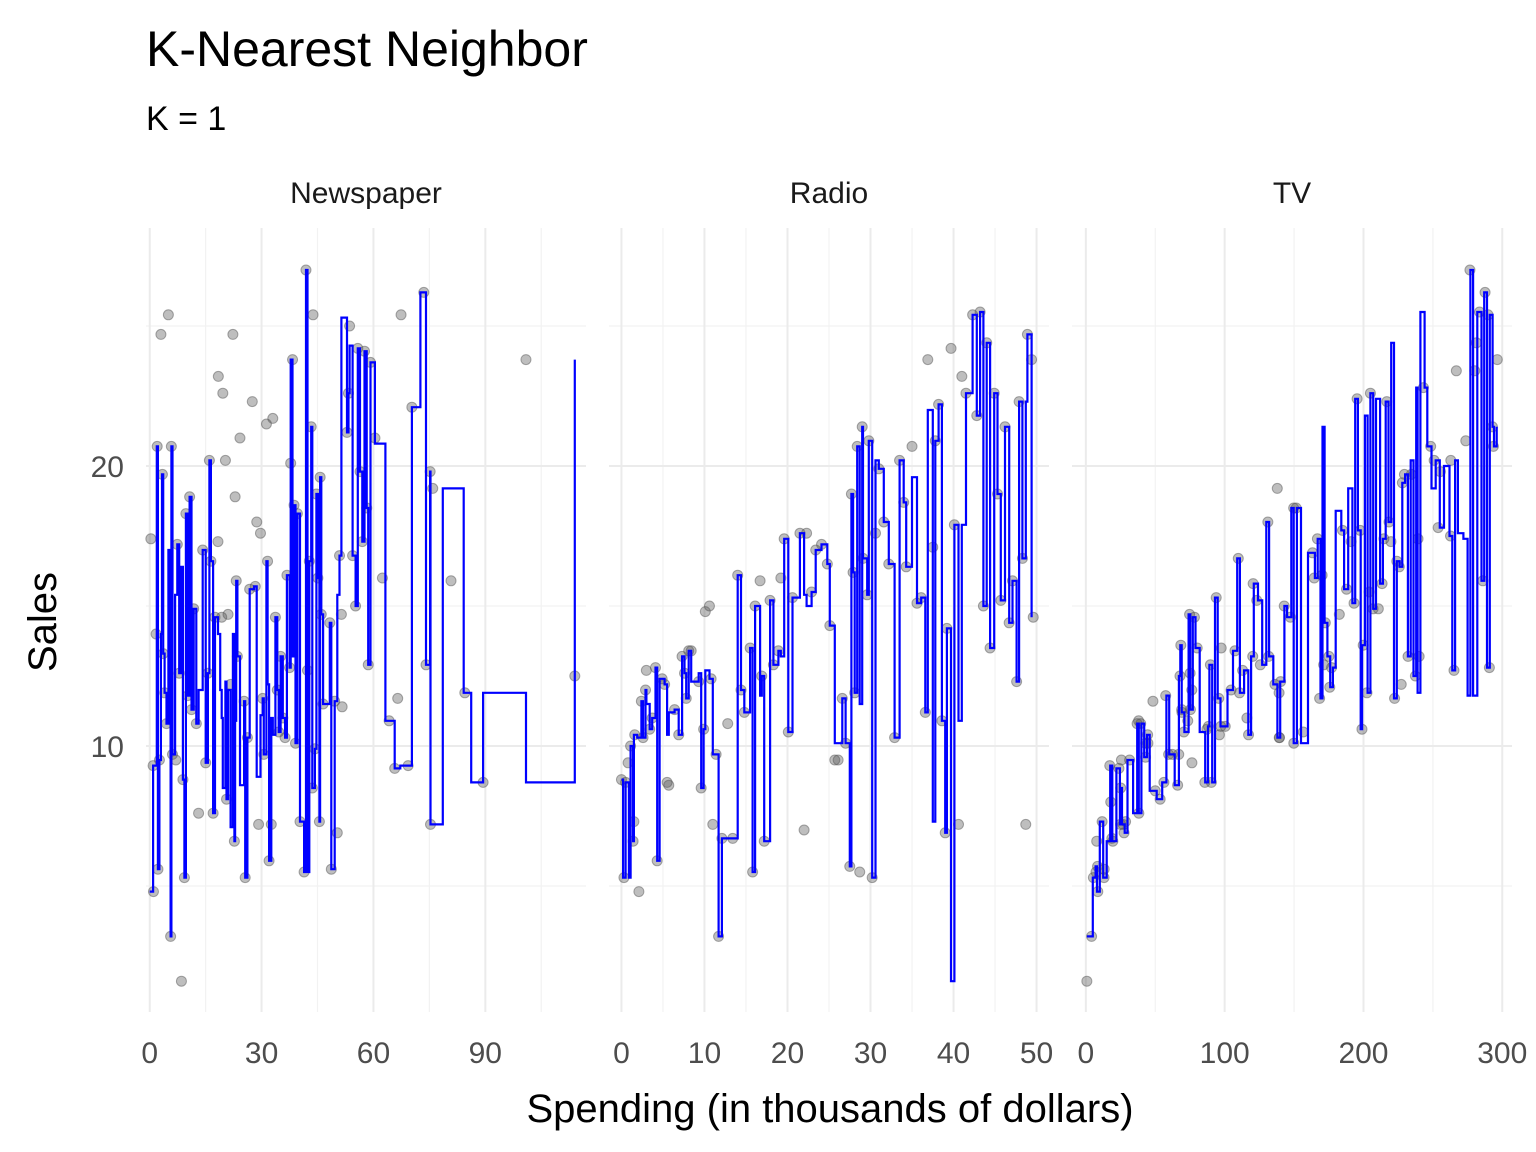 The image size is (1536, 1152). Describe the element at coordinates (107, 747) in the screenshot. I see `y-tick-label: 10` at that location.